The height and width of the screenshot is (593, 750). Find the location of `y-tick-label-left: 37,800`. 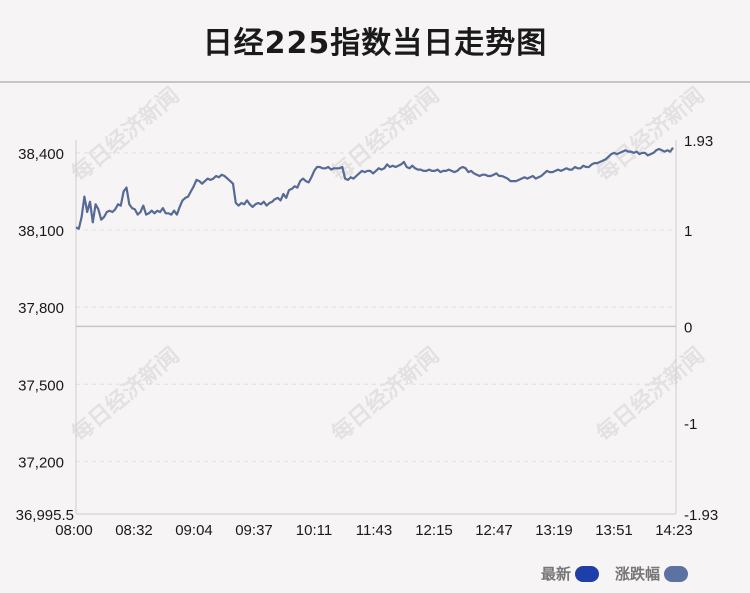

y-tick-label-left: 37,800 is located at coordinates (41, 308).